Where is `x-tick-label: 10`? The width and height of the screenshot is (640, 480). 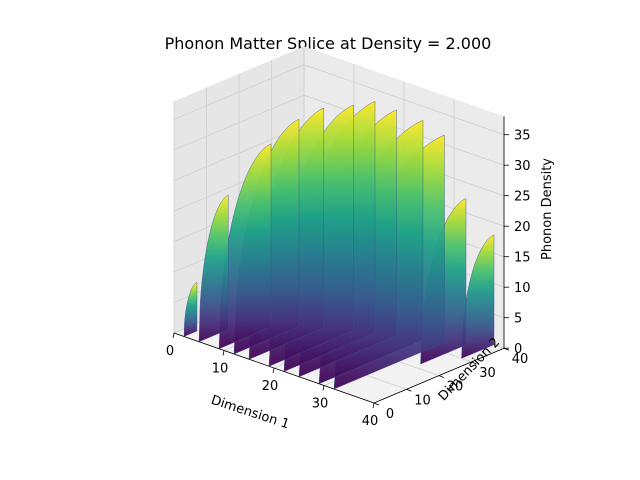 x-tick-label: 10 is located at coordinates (220, 369).